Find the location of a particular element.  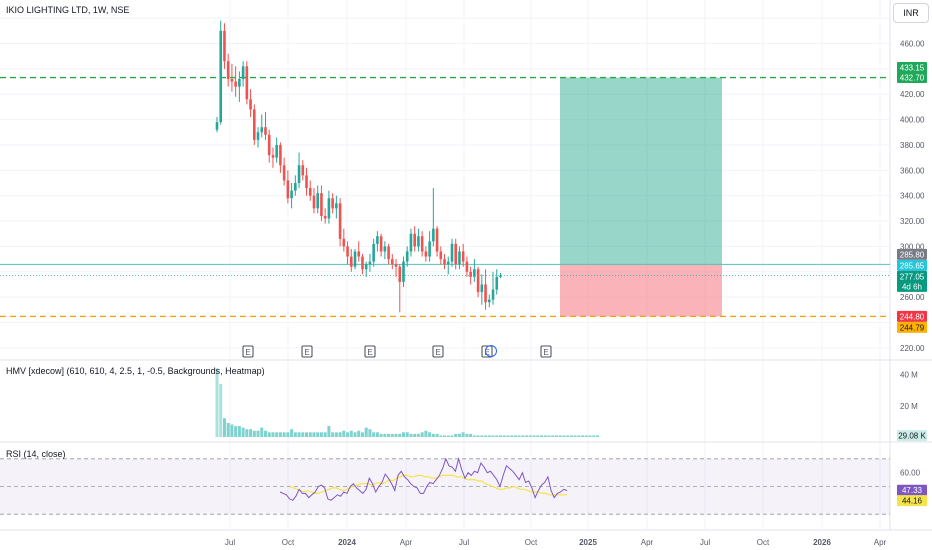

rsi-pane is located at coordinates (445, 485).